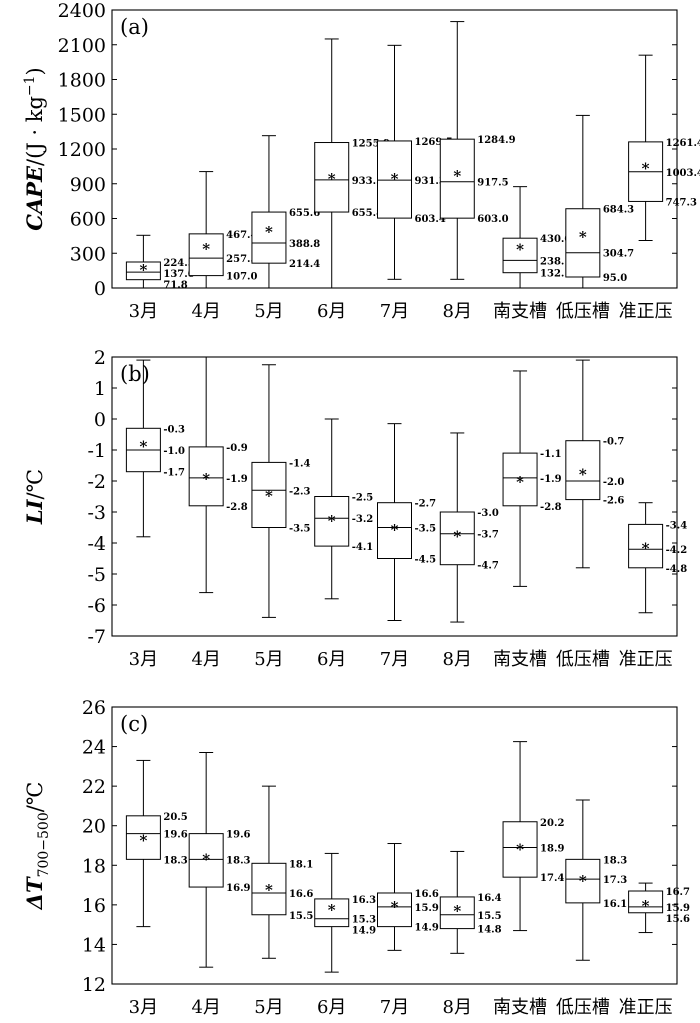  What do you see at coordinates (659, 908) in the screenshot?
I see `box-9: * 16.7 15.915.6` at bounding box center [659, 908].